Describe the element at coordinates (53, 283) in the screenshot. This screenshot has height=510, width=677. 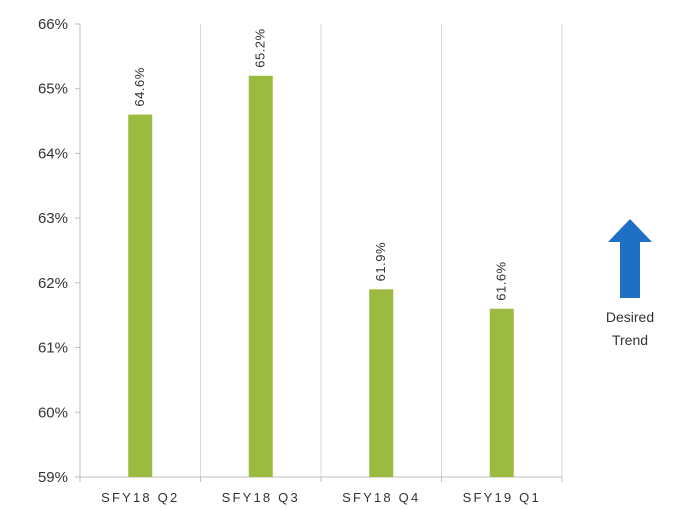
I see `y-tick-label: 62%` at that location.